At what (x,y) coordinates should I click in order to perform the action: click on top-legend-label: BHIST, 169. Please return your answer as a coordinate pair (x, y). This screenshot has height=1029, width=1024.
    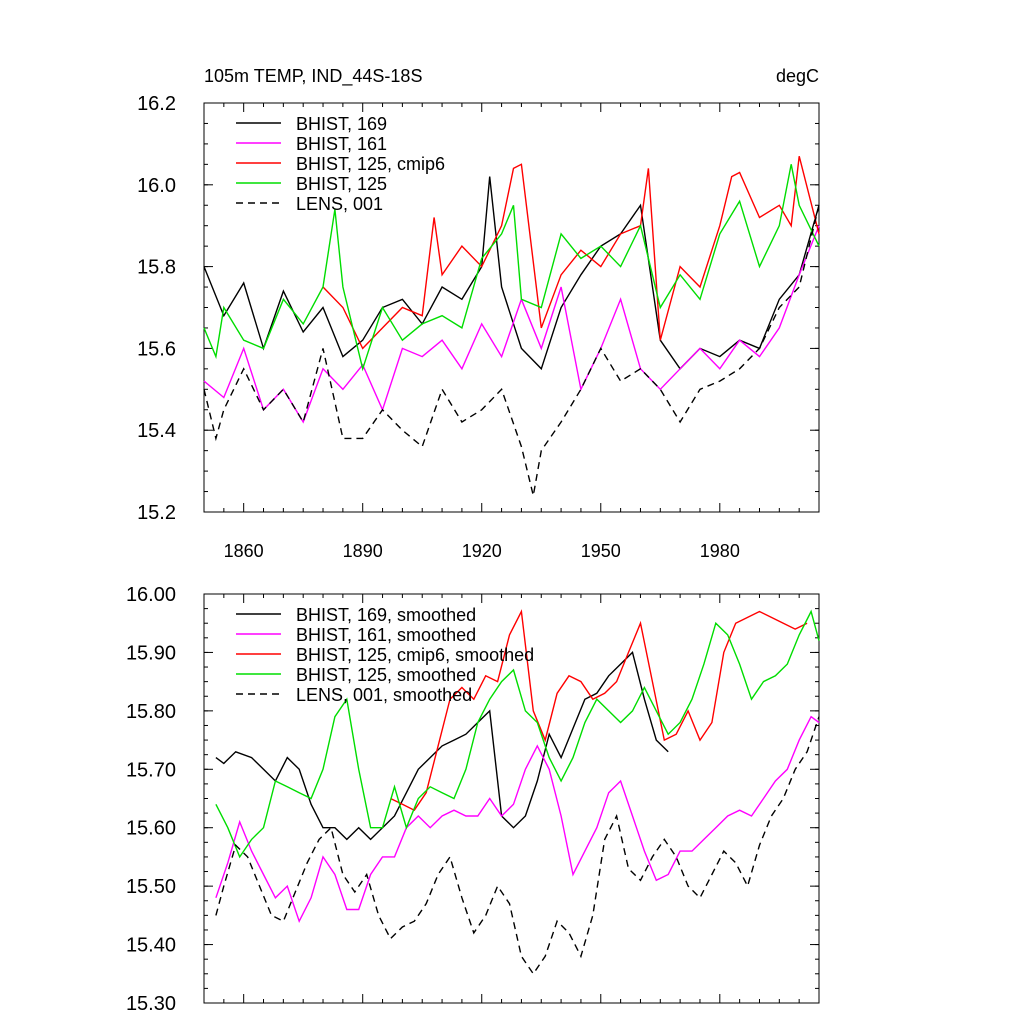
    Looking at the image, I should click on (341, 124).